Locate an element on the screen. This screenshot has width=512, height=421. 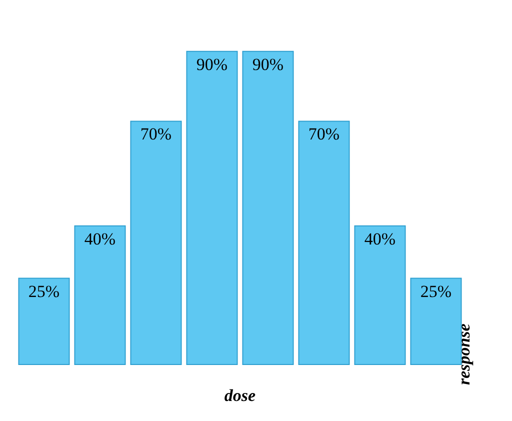
x-axis-title: dose is located at coordinates (240, 395).